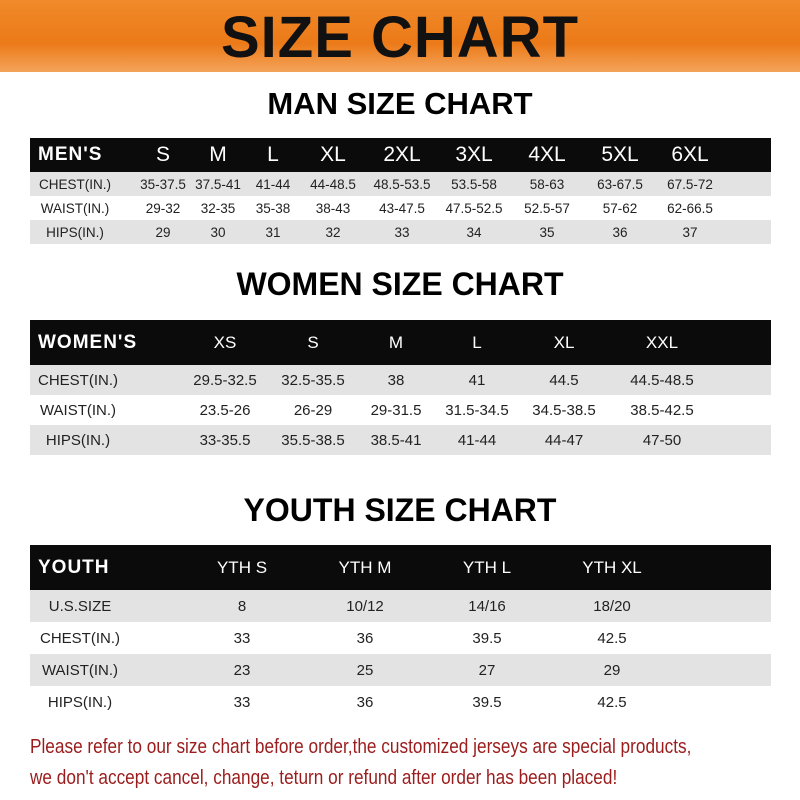 The height and width of the screenshot is (800, 800). Describe the element at coordinates (88, 342) in the screenshot. I see `table-title-cell: WOMEN'S` at that location.